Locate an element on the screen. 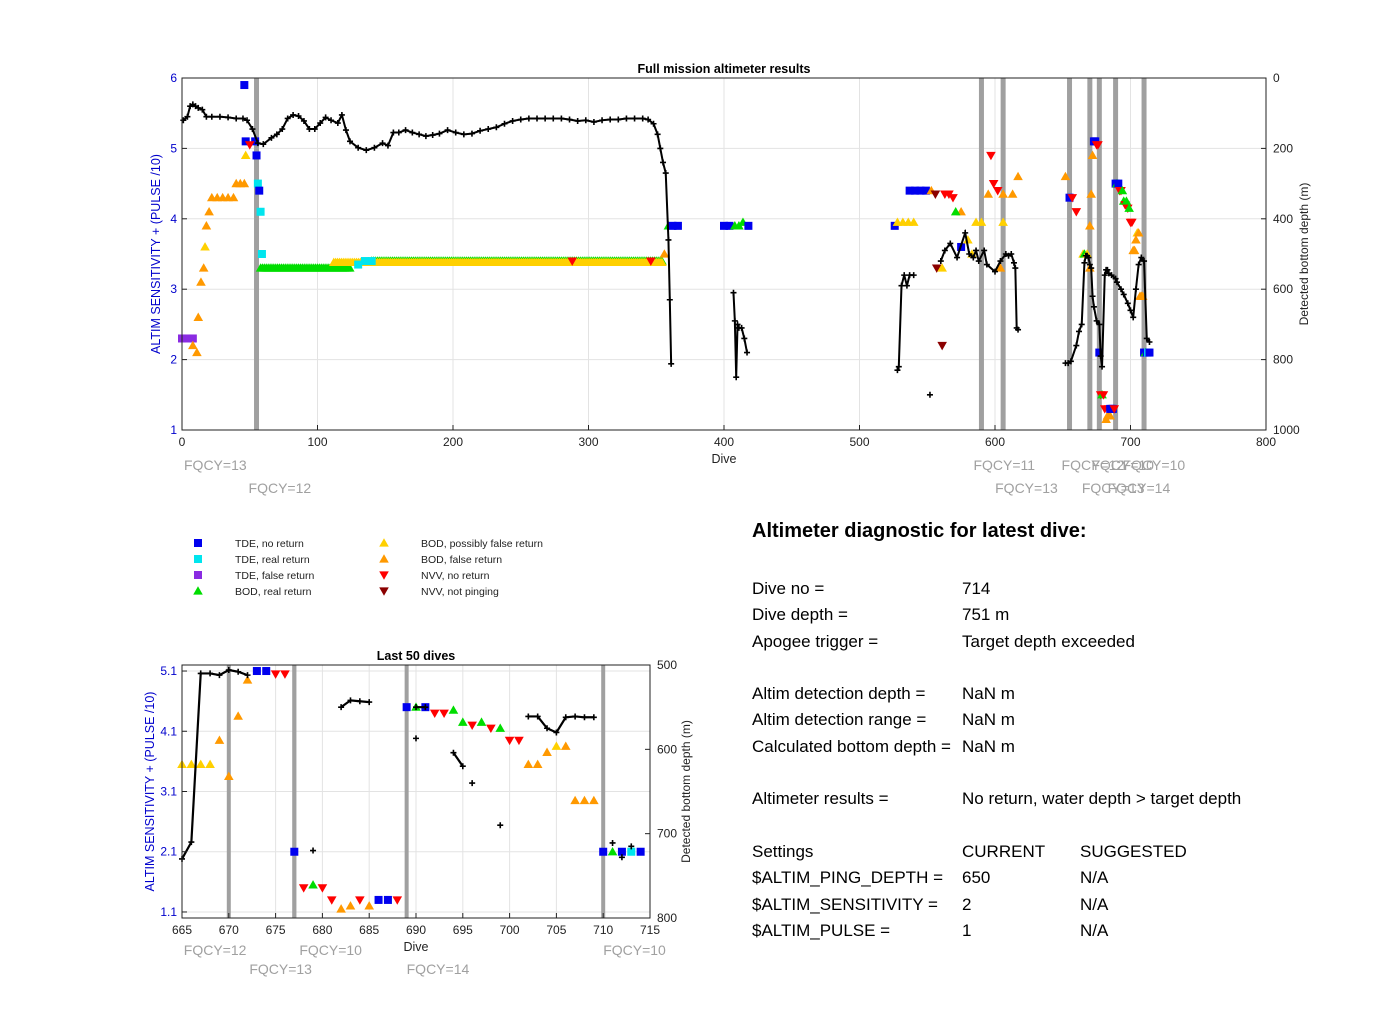 This screenshot has height=1032, width=1400. current-header: CURRENT is located at coordinates (1004, 851).